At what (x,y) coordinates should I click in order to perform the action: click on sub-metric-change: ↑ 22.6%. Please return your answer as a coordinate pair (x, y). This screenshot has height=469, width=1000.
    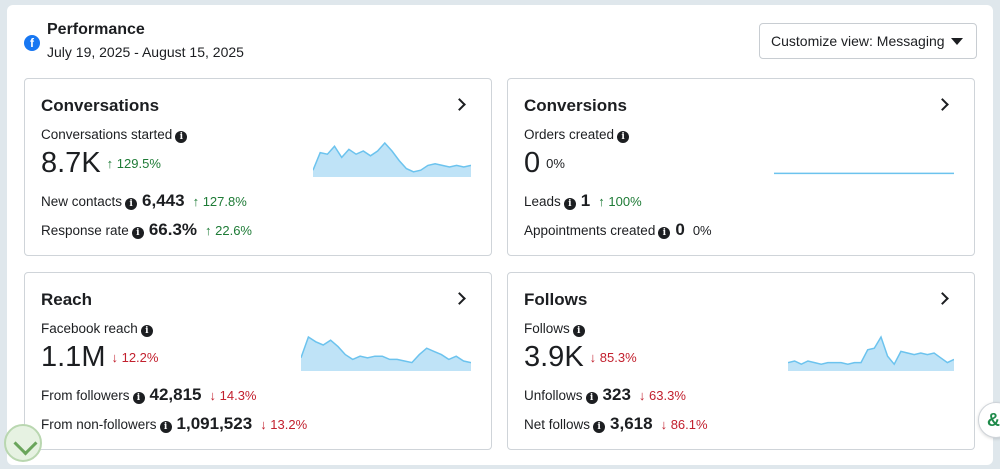
    Looking at the image, I should click on (228, 230).